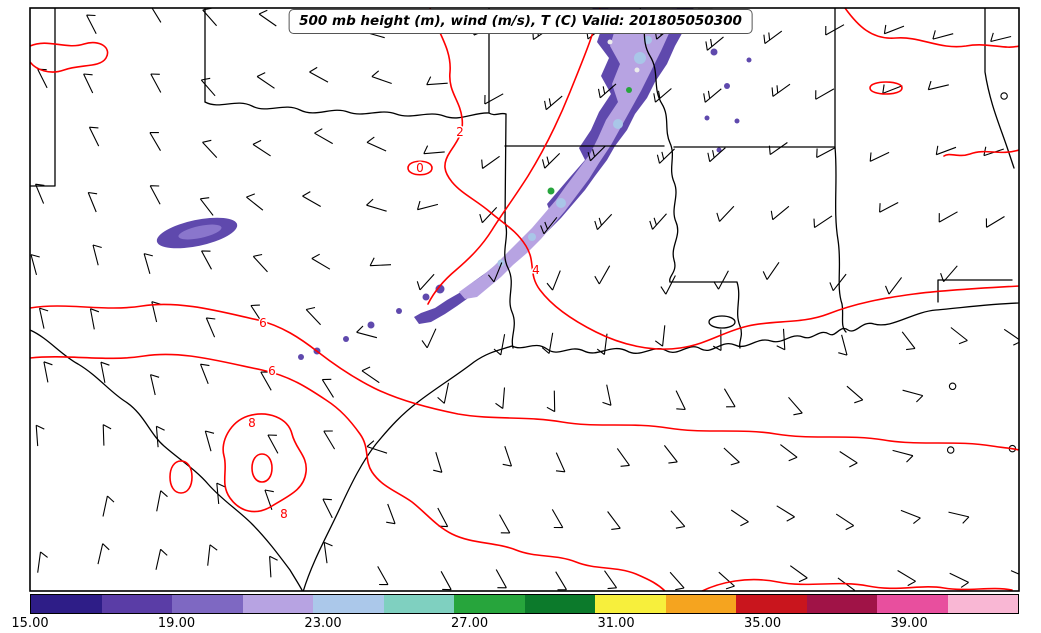  I want to click on contour-label: 8, so click(284, 514).